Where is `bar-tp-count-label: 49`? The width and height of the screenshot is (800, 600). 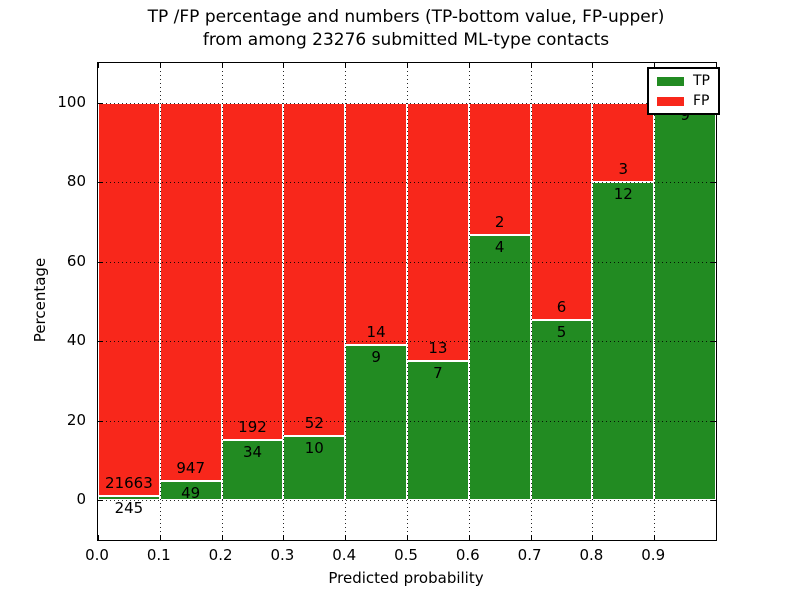 bar-tp-count-label: 49 is located at coordinates (191, 492).